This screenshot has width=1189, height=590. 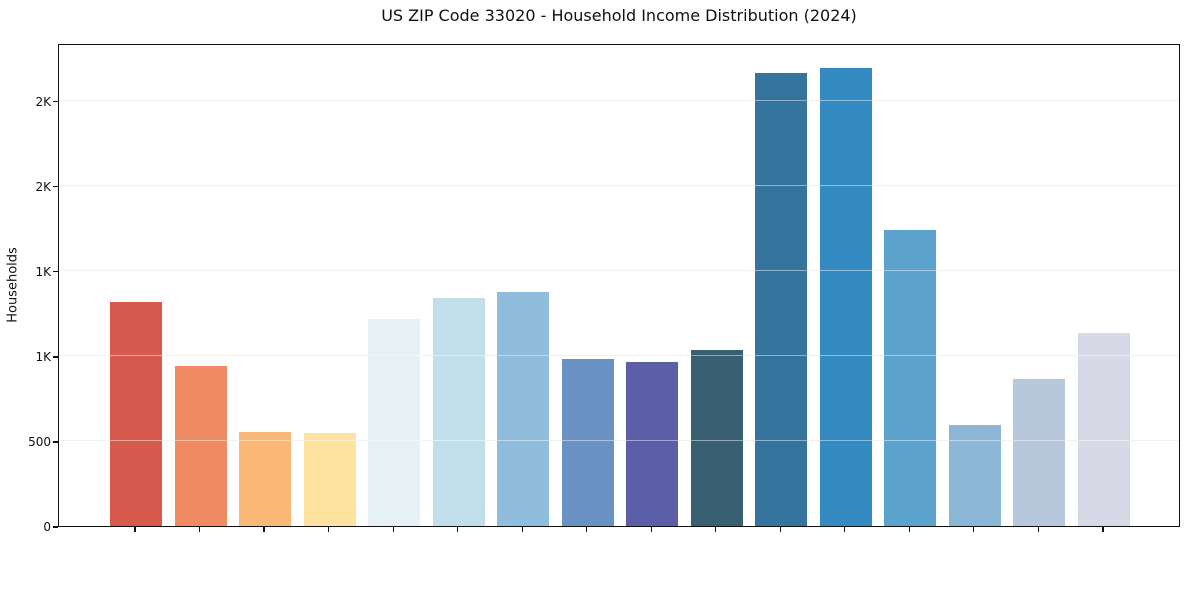 What do you see at coordinates (13, 285) in the screenshot?
I see `y-axis-label: Households` at bounding box center [13, 285].